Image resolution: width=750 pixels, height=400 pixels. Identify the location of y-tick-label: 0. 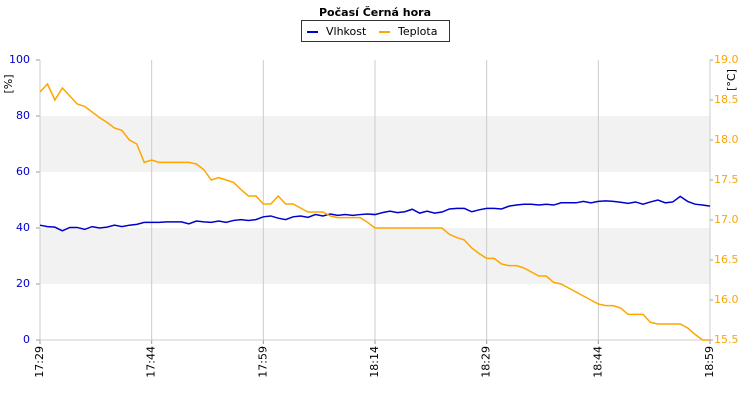
(26, 339).